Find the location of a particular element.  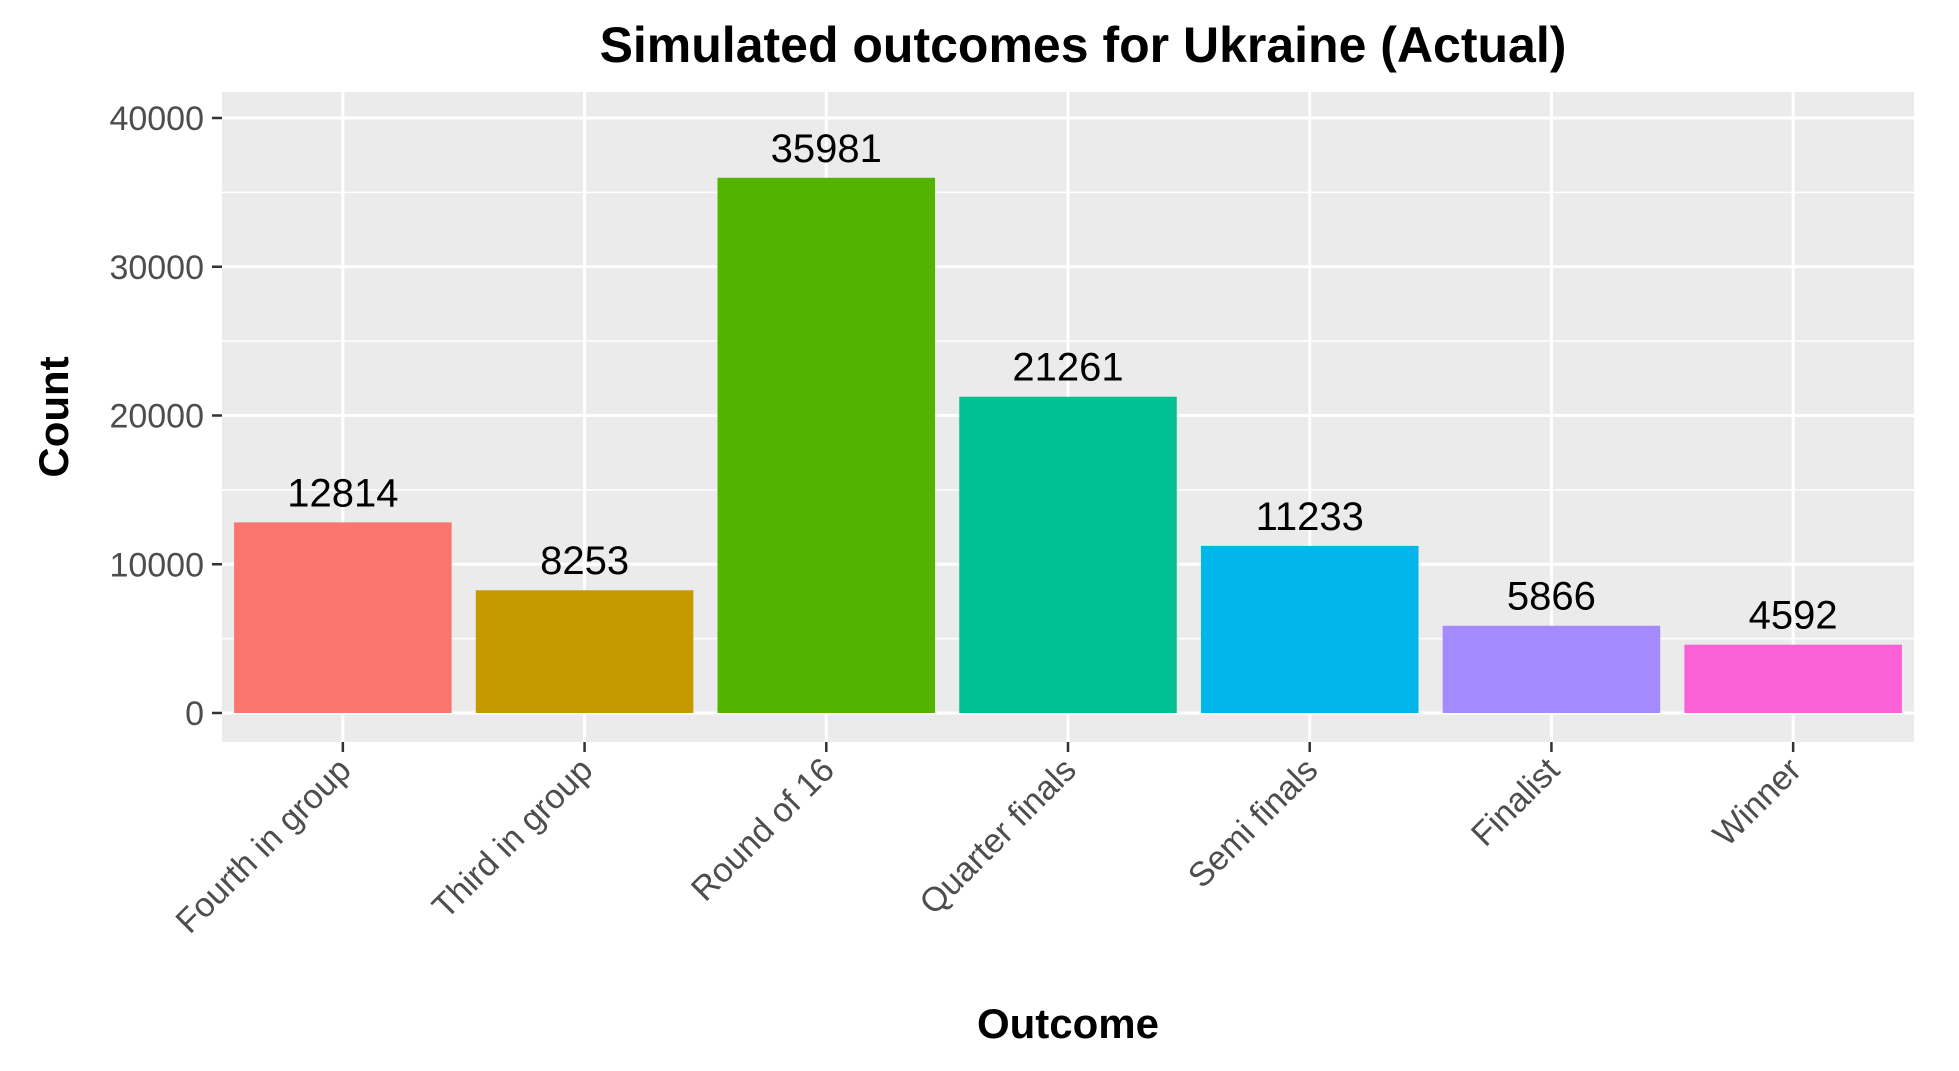

bar-value-label: 5866 is located at coordinates (1551, 597).